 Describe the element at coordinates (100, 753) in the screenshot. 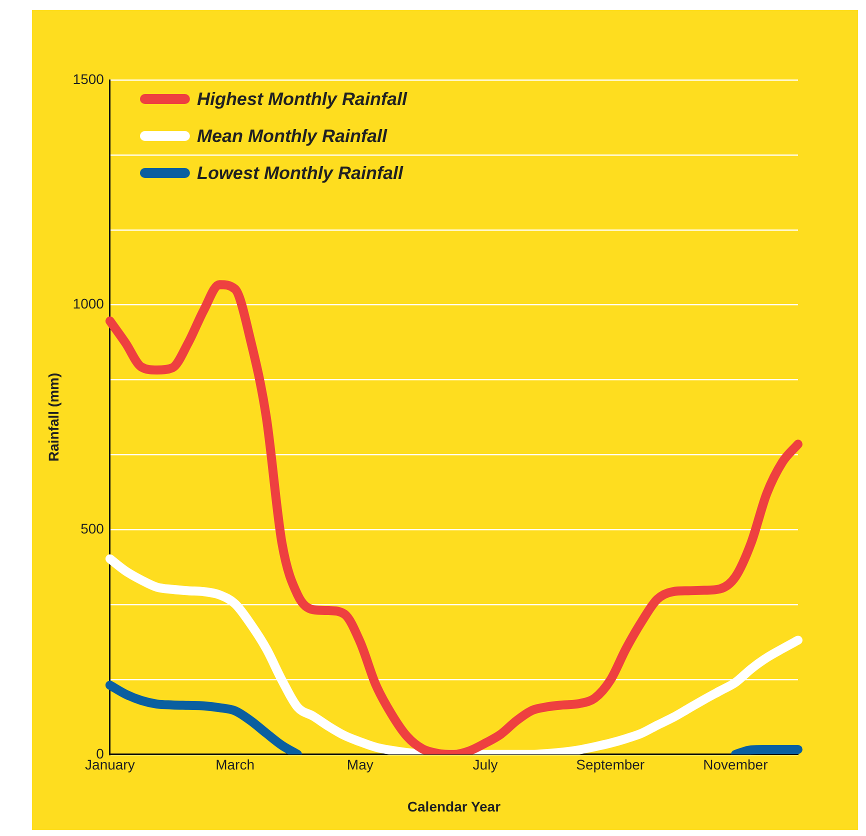

I see `y-tick-label: 0` at that location.